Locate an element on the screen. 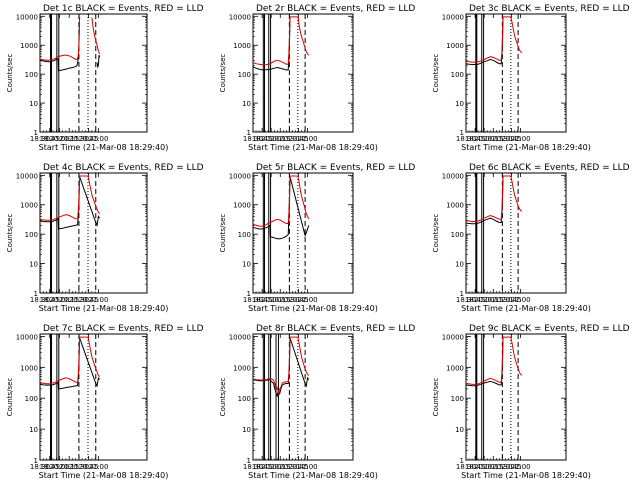 Image resolution: width=640 pixels, height=480 pixels. chart-title: Det 1c BLACK = Events, RED = LLD is located at coordinates (123, 9).